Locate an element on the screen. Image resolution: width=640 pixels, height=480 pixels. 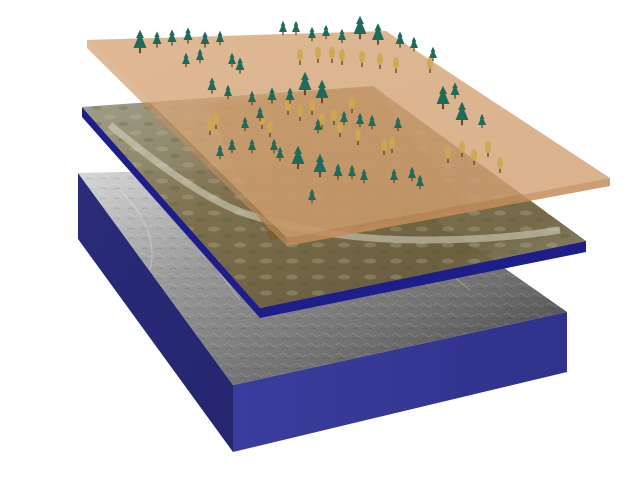
vegetation-left-edge is located at coordinates (187, 143).